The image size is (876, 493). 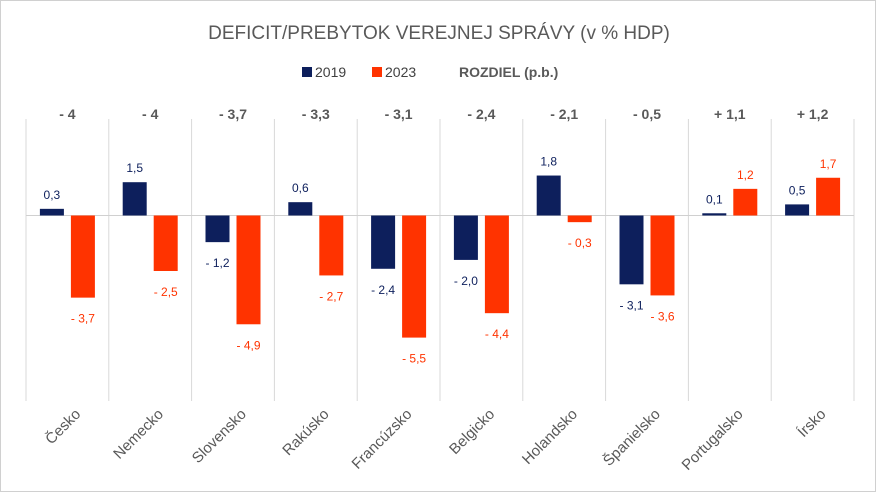 I want to click on category-label: Španielsko, so click(x=632, y=438).